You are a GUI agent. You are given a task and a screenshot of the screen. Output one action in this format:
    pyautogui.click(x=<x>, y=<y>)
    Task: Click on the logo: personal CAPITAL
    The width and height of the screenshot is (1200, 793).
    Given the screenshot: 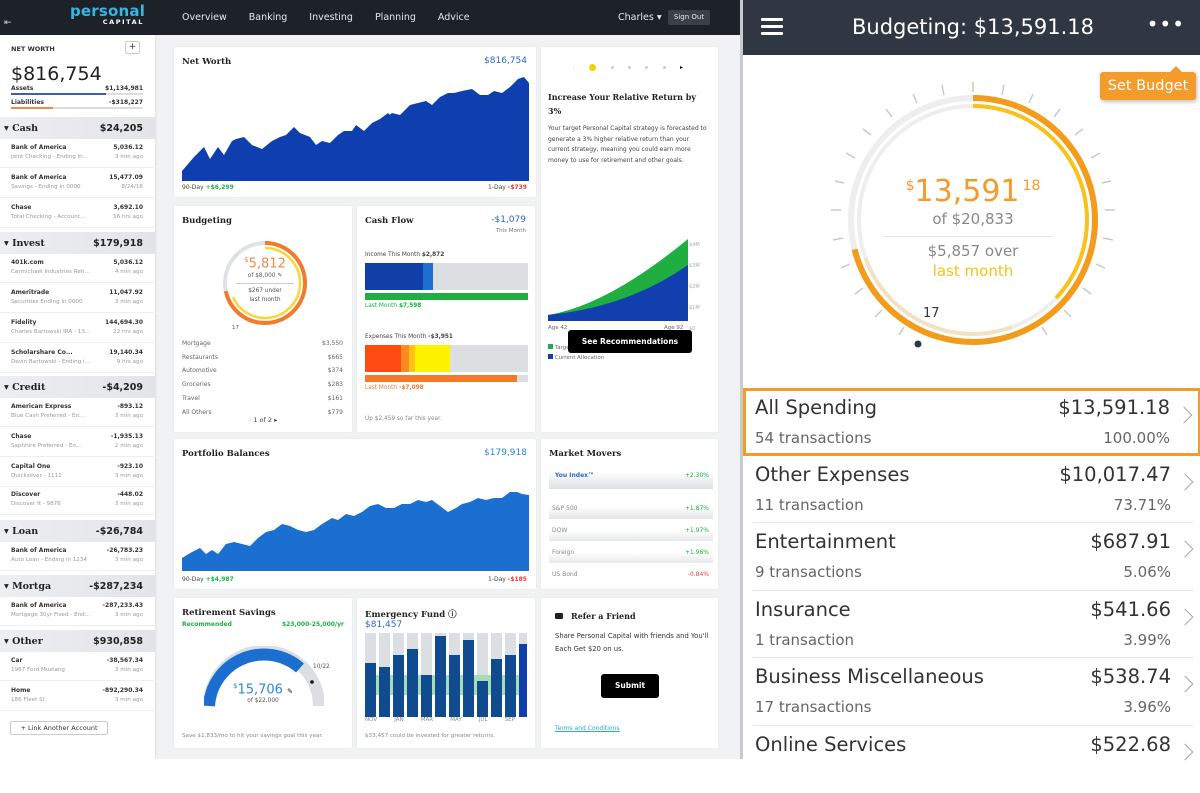 What is the action you would take?
    pyautogui.click(x=107, y=15)
    